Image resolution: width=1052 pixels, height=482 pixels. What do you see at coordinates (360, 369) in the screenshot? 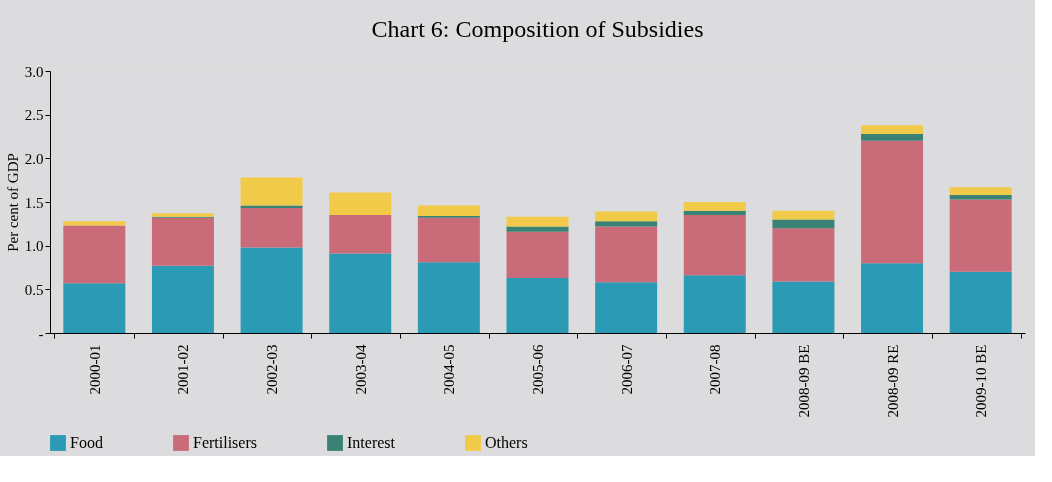
I see `x-tick-label: 2003-04` at bounding box center [360, 369].